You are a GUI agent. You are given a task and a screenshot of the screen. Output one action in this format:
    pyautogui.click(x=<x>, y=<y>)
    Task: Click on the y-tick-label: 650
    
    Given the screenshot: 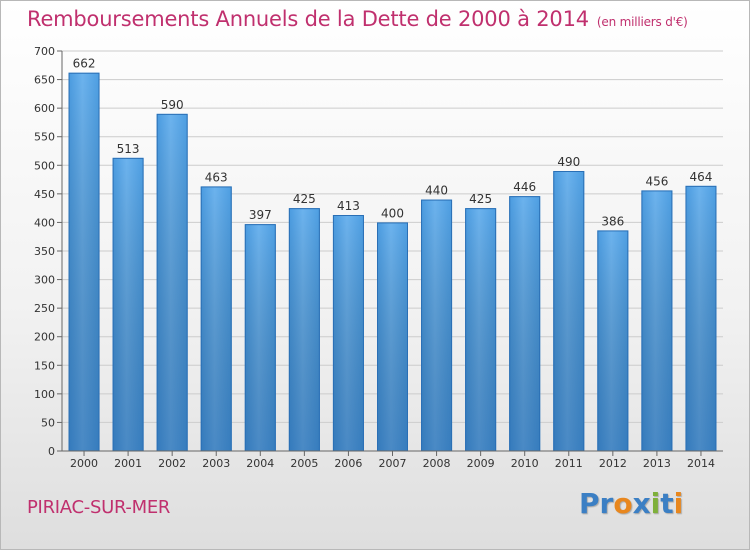 What is the action you would take?
    pyautogui.click(x=44, y=80)
    